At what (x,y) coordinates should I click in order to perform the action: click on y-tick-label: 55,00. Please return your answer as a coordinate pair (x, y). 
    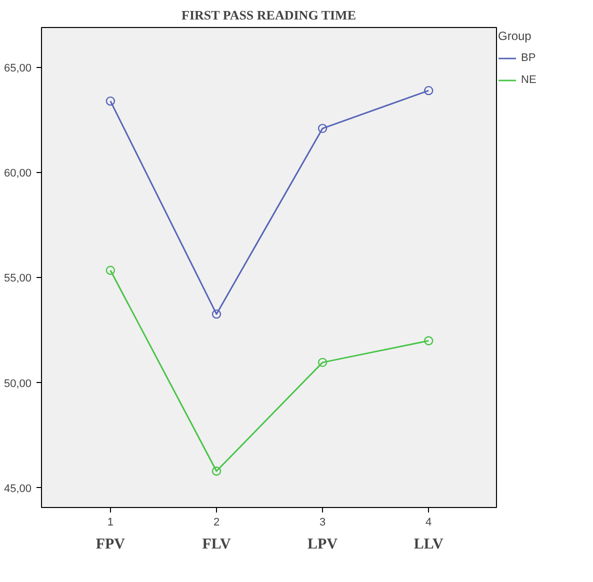
    Looking at the image, I should click on (18, 278).